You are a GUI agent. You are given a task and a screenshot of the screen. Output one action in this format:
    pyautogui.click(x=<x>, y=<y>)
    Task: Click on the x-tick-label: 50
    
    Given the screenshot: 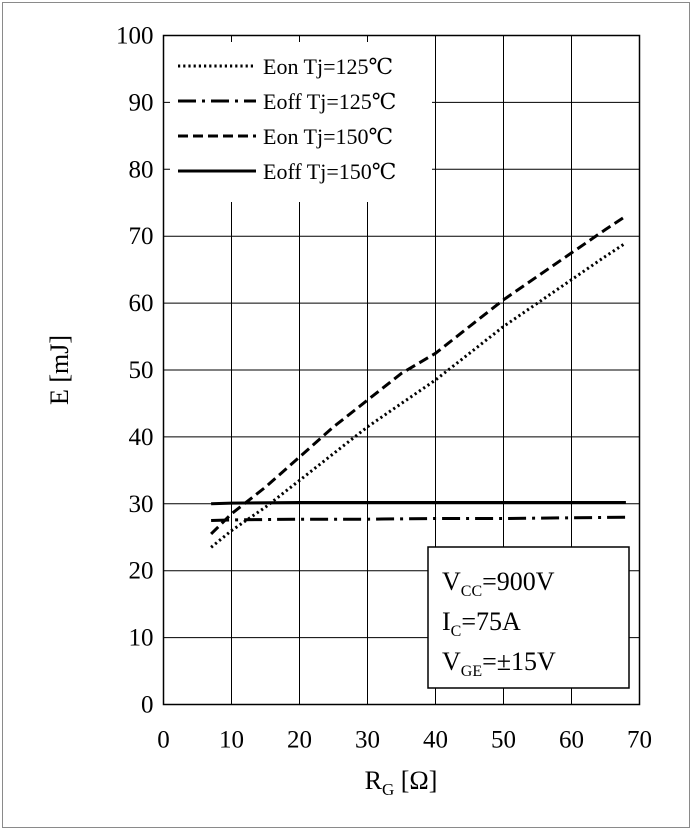 What is the action you would take?
    pyautogui.click(x=503, y=740)
    